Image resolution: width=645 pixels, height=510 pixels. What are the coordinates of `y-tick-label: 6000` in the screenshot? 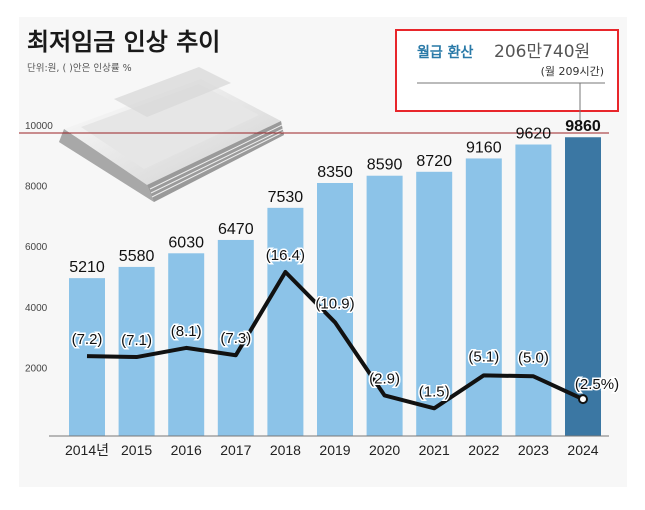 It's located at (36, 247).